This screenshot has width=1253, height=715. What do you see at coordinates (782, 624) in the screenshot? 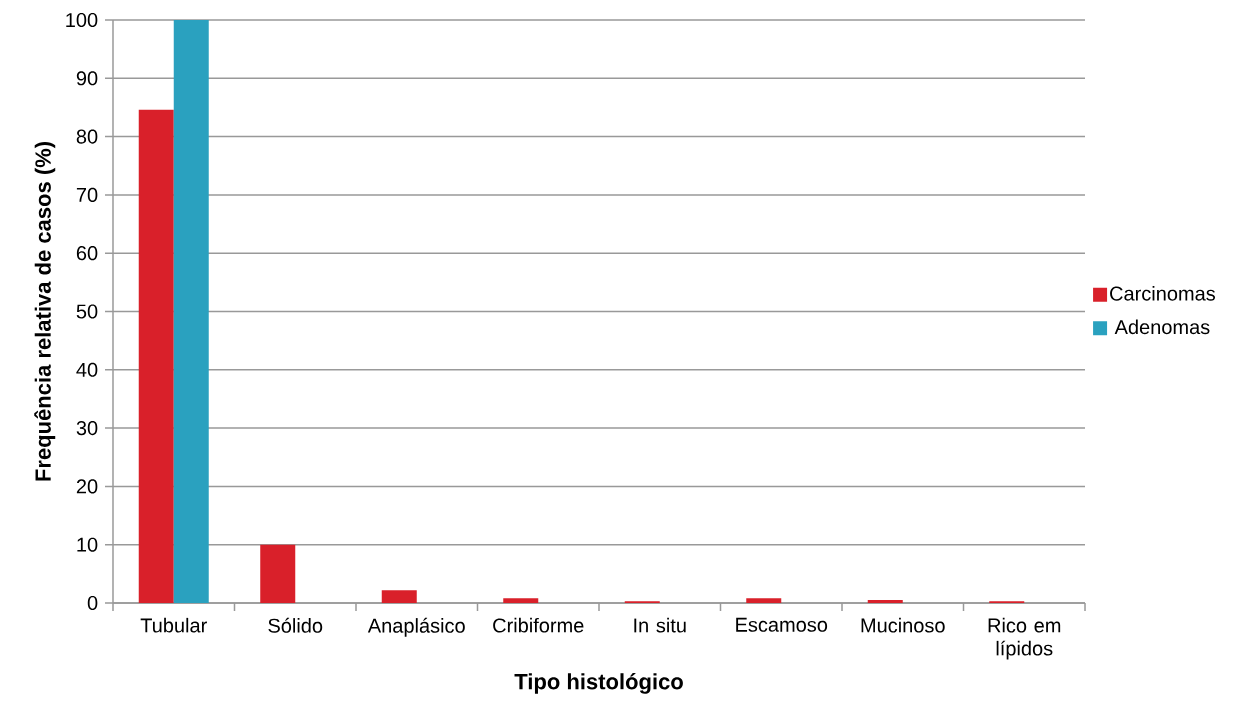
I see `x-tick-label: Escamoso` at bounding box center [782, 624].